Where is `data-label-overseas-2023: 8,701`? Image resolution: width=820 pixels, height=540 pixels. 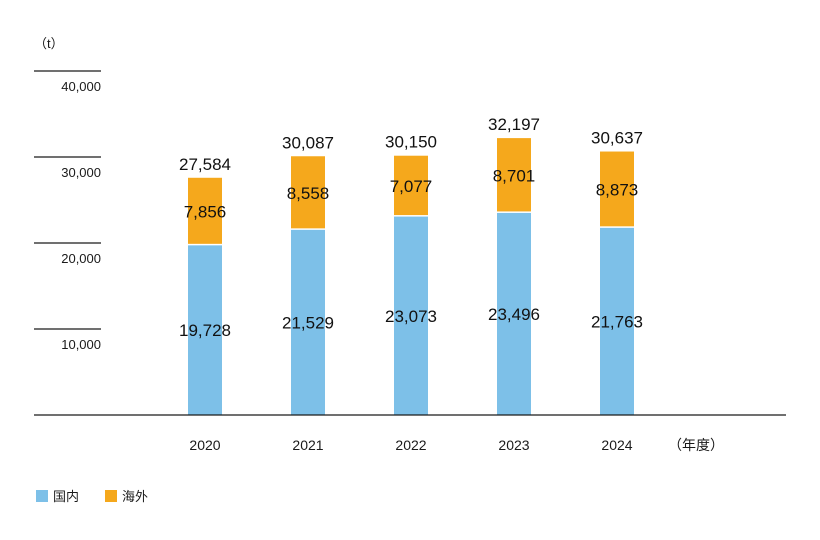 data-label-overseas-2023: 8,701 is located at coordinates (514, 176).